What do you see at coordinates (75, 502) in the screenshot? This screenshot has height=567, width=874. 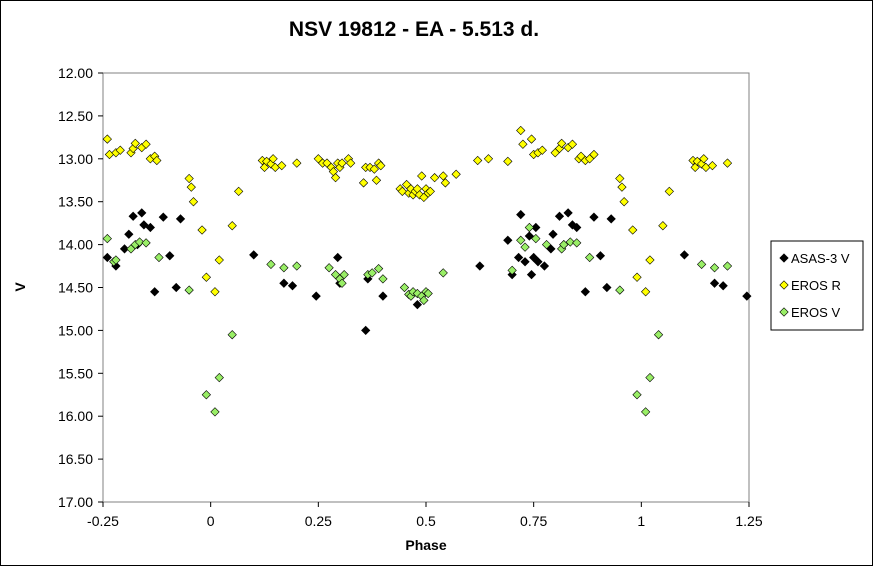 I see `y-tick-label: 17.00` at bounding box center [75, 502].